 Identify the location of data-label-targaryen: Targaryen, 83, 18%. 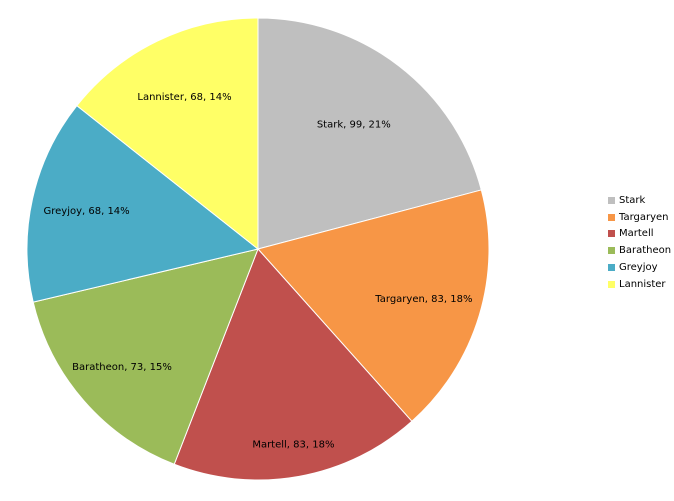
(423, 299).